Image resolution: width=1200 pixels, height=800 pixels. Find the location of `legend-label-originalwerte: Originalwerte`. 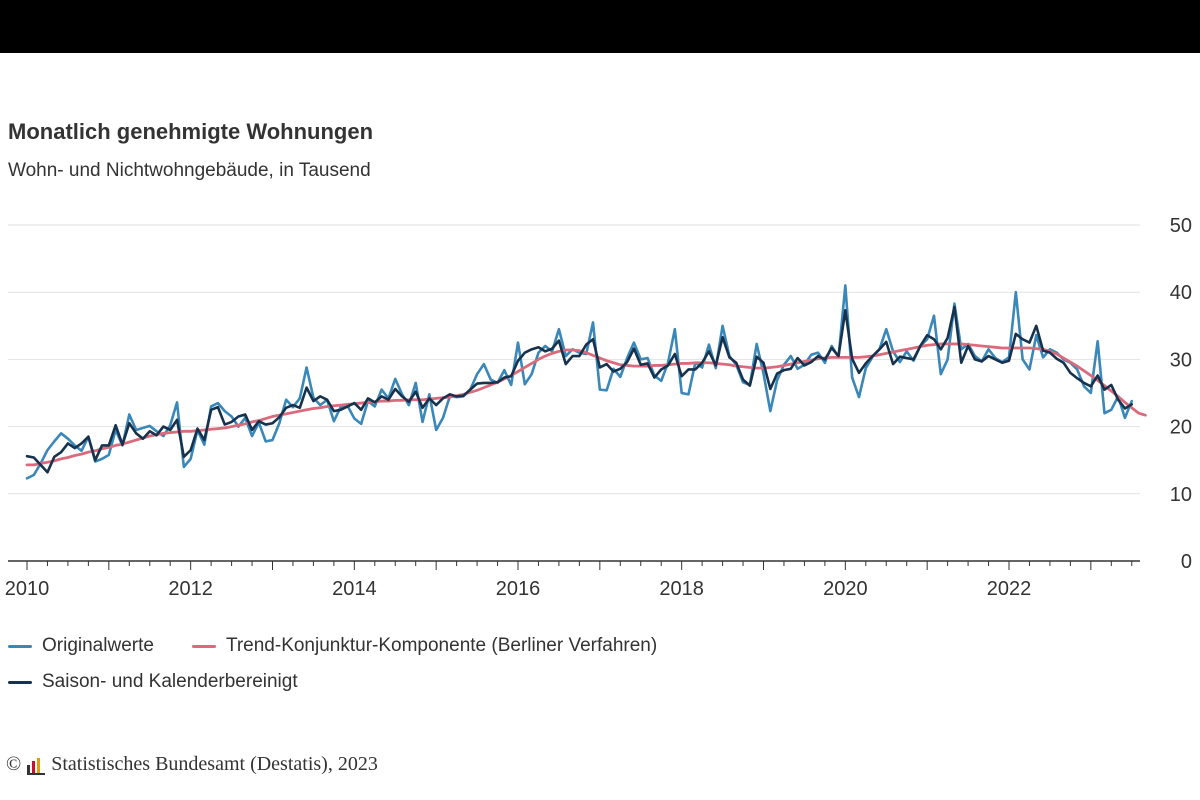

legend-label-originalwerte: Originalwerte is located at coordinates (98, 645).